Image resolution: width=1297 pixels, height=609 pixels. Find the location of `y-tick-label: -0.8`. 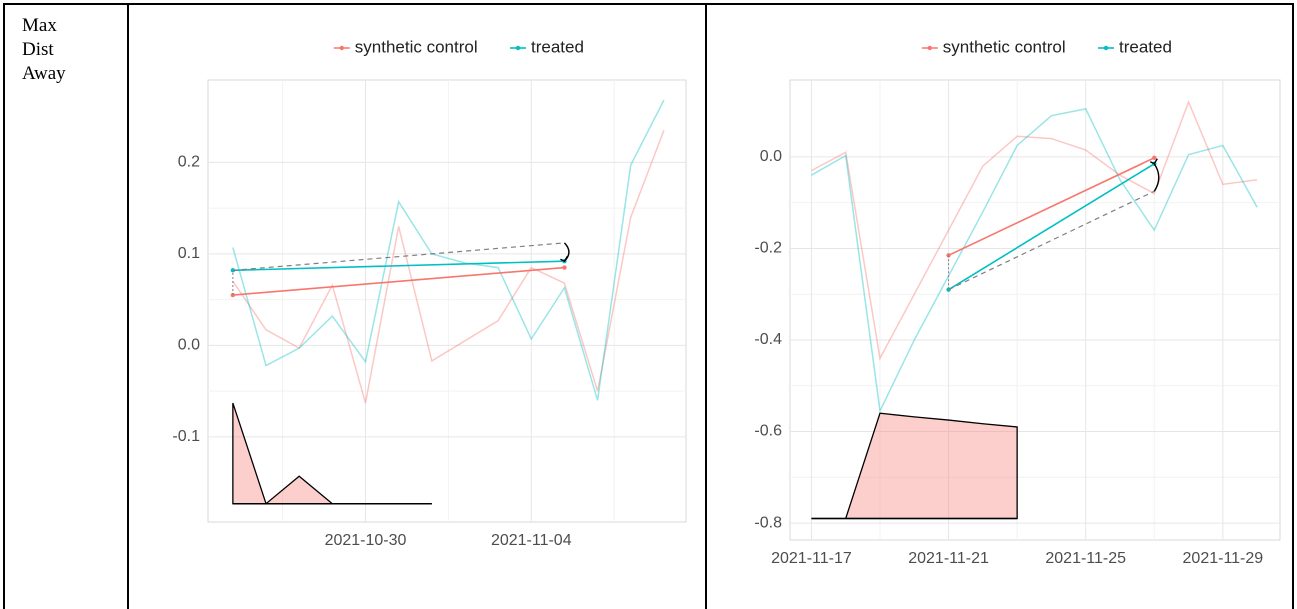

y-tick-label: -0.8 is located at coordinates (768, 522).